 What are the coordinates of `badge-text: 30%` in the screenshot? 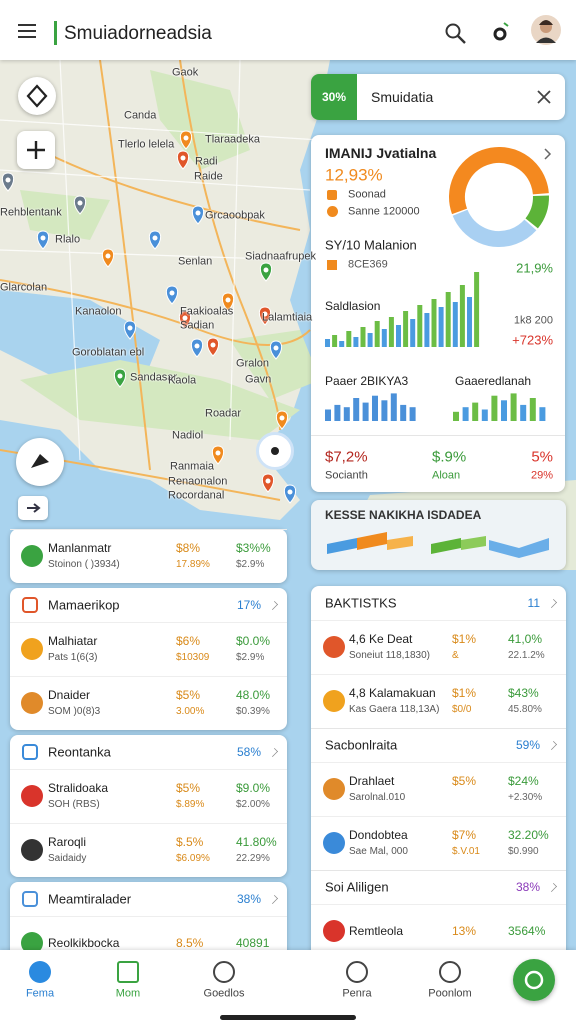 It's located at (334, 97).